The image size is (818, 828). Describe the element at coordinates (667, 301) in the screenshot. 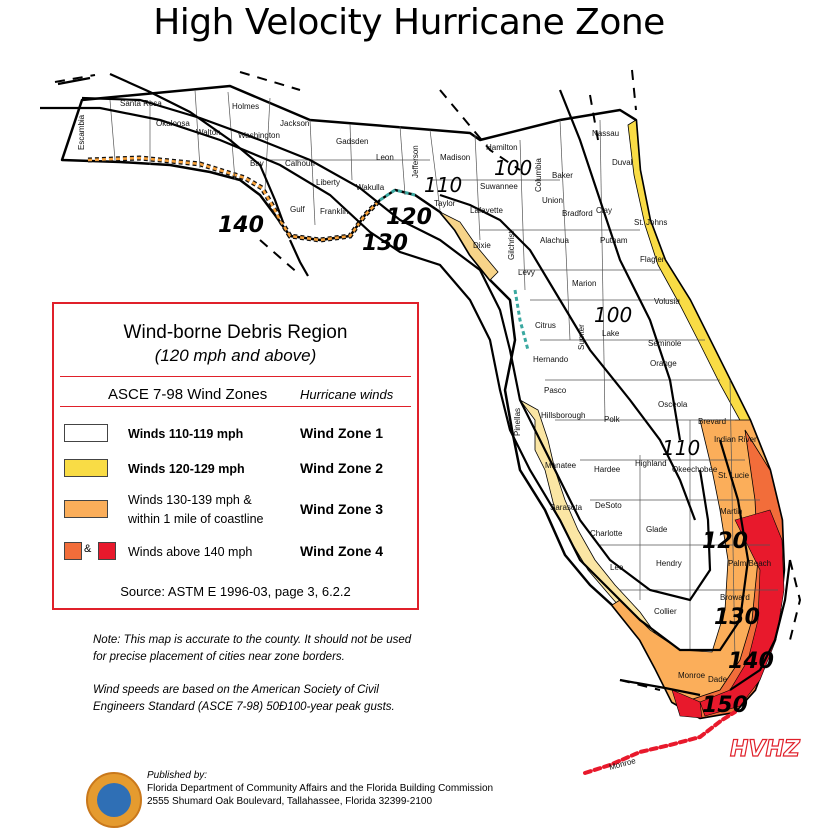

I see `county-label: Volusia` at that location.